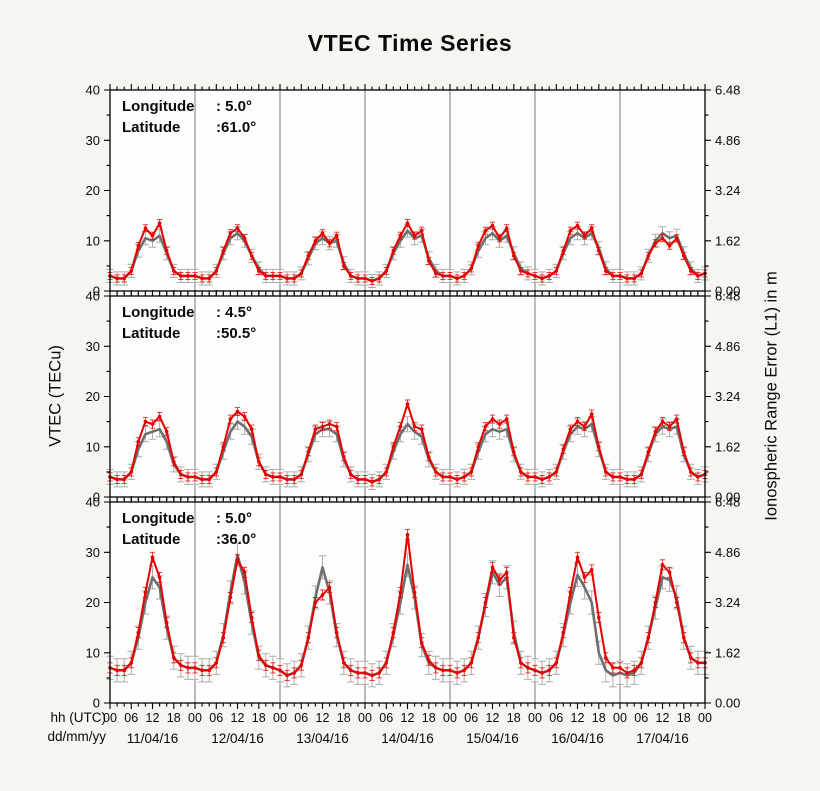  Describe the element at coordinates (78, 717) in the screenshot. I see `x-axis-unit-hours: hh (UTC)` at that location.